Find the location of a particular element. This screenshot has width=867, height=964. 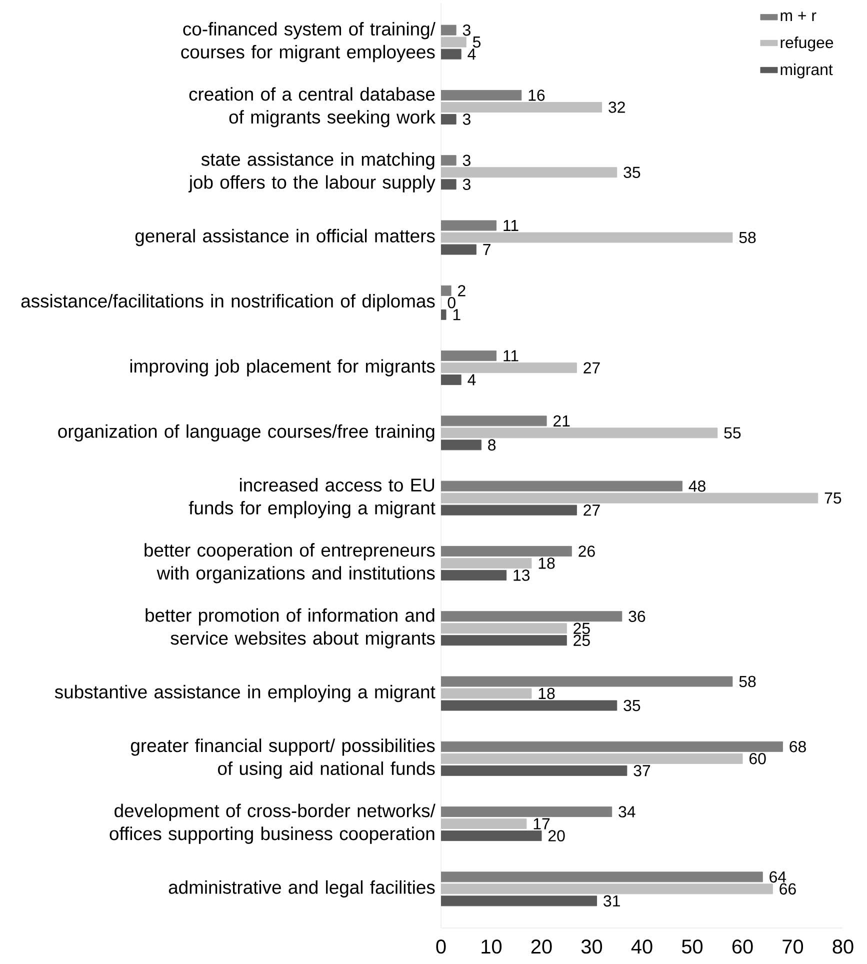

data-label: 26 is located at coordinates (586, 551).